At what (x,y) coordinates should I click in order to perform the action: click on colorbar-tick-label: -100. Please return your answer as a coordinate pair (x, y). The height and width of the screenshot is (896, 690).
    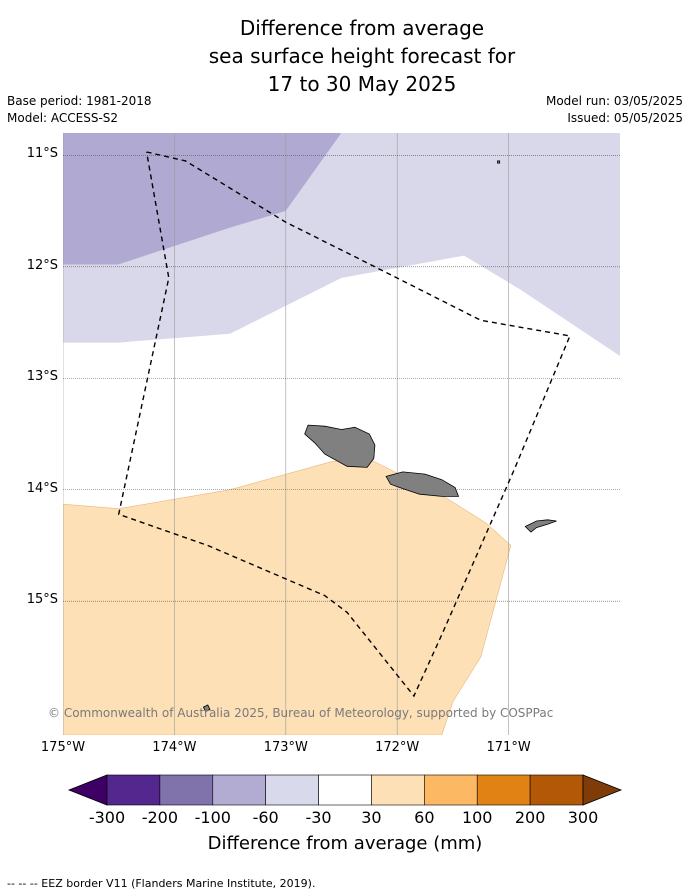
    Looking at the image, I should click on (212, 817).